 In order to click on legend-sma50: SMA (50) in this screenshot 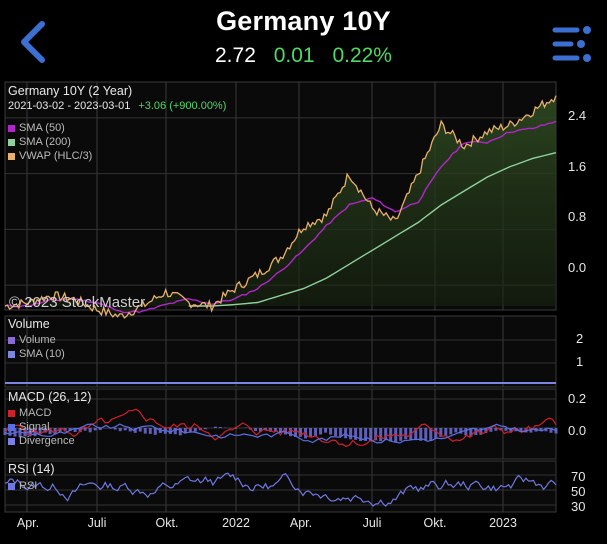, I will do `click(36, 128)`.